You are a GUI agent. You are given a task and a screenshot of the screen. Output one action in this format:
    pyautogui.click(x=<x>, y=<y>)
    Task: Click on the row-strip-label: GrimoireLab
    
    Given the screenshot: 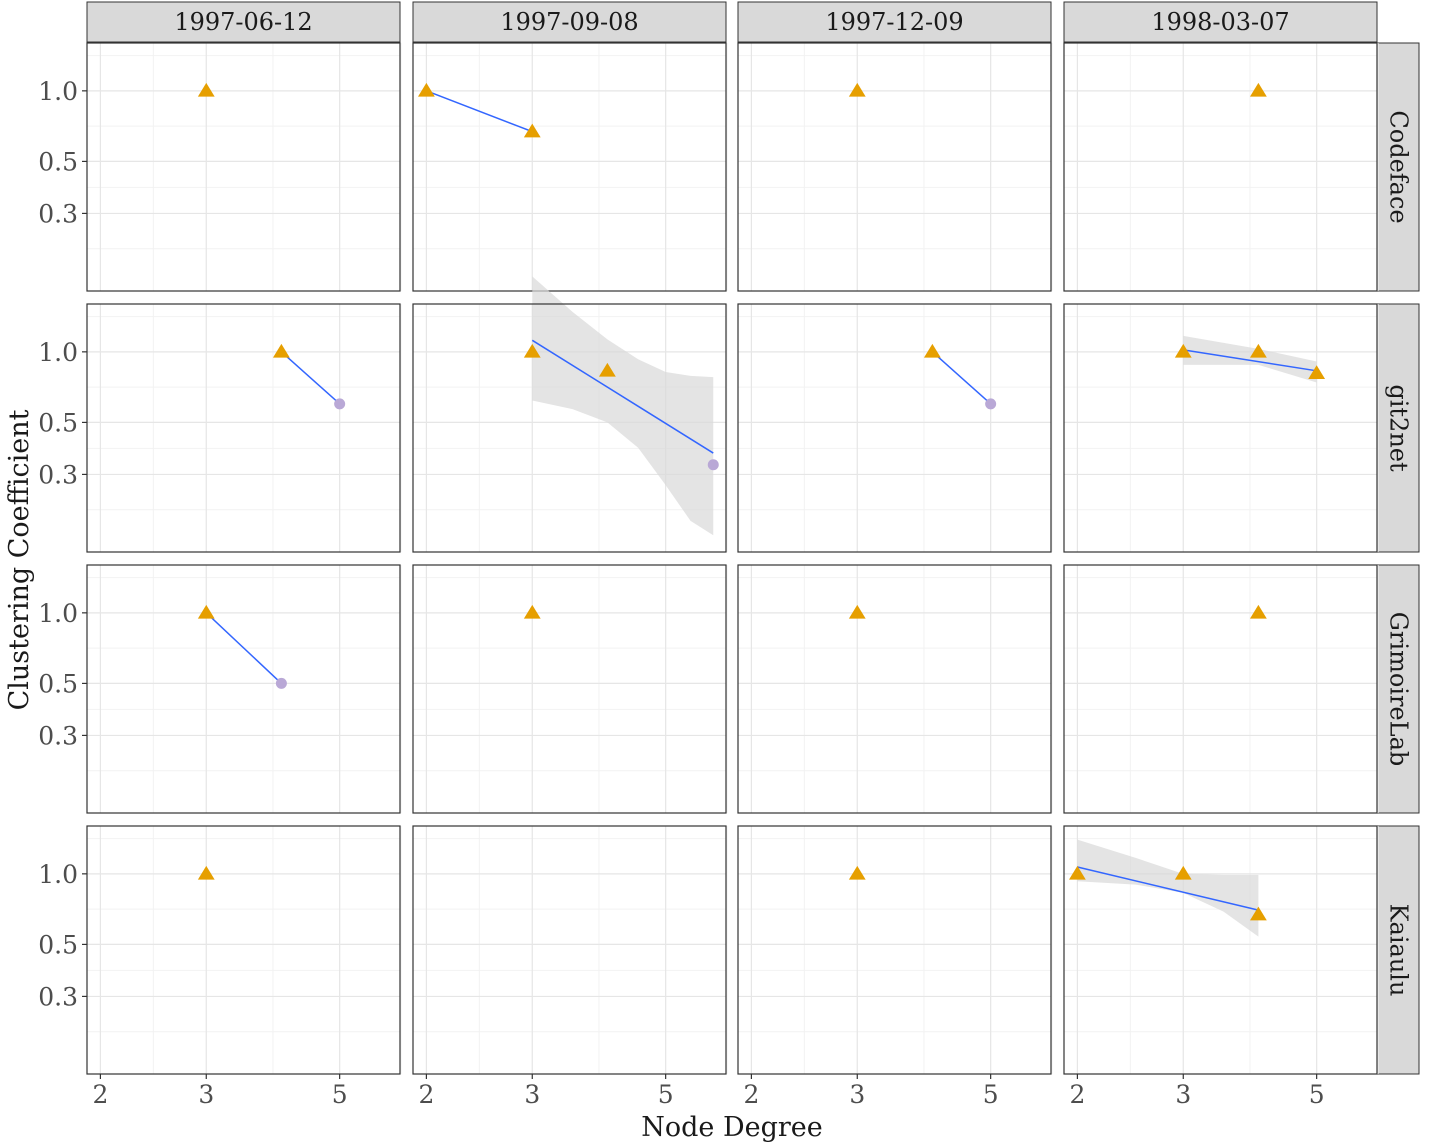 What is the action you would take?
    pyautogui.click(x=1399, y=689)
    